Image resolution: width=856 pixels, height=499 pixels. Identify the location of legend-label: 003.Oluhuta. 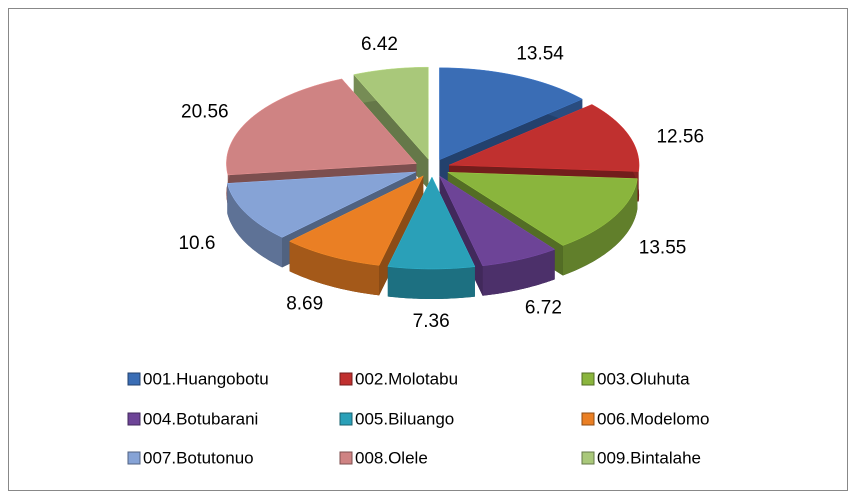
(643, 378).